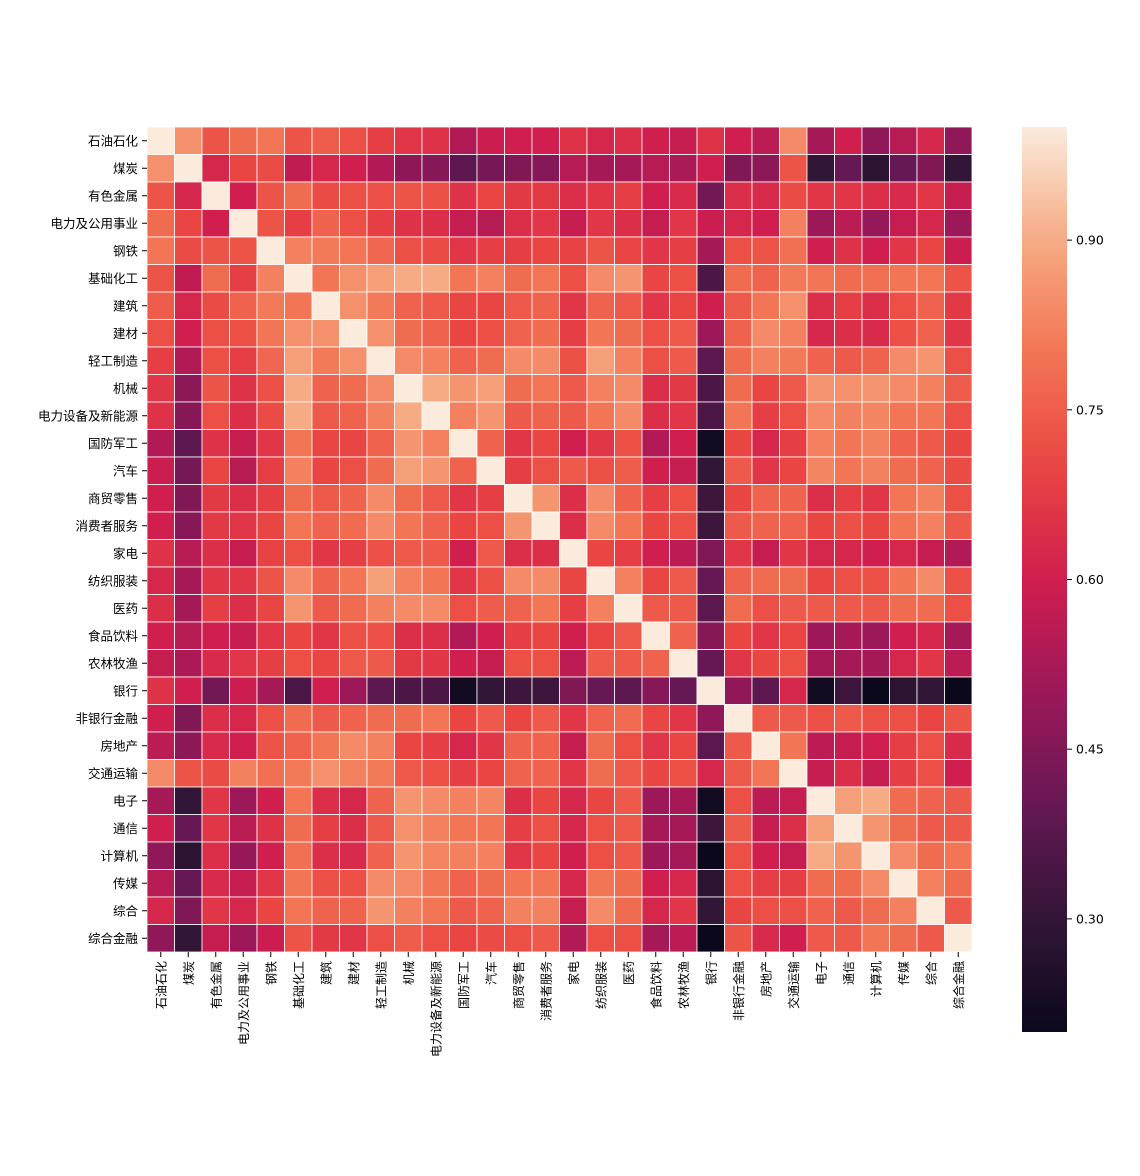 The image size is (1140, 1176). I want to click on colorbar-tick-label: 0.45, so click(1090, 749).